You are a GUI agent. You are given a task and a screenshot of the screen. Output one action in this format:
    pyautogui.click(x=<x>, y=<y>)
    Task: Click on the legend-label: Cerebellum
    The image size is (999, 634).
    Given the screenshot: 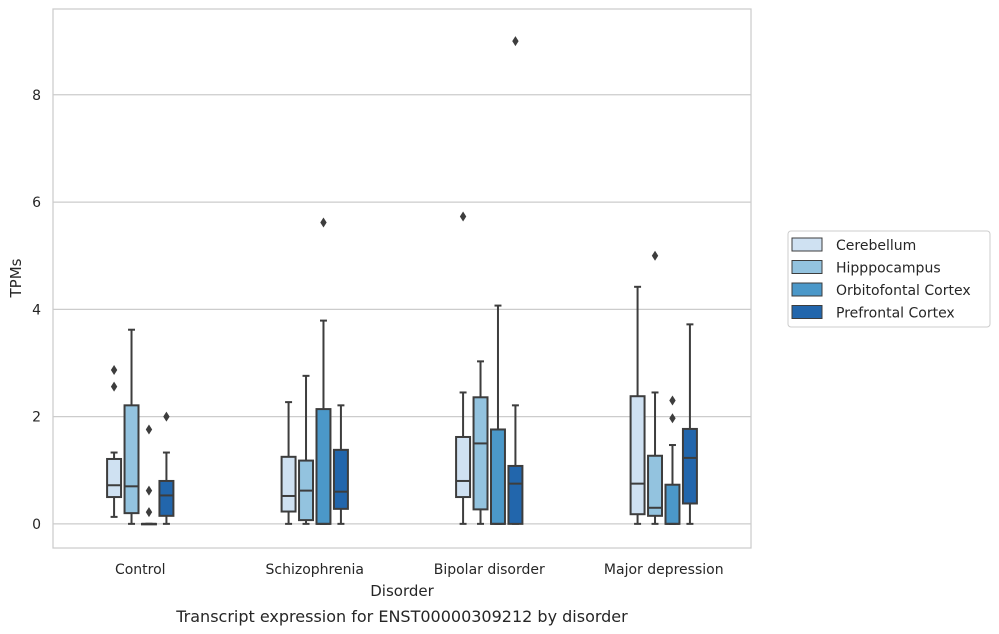 What is the action you would take?
    pyautogui.click(x=876, y=246)
    